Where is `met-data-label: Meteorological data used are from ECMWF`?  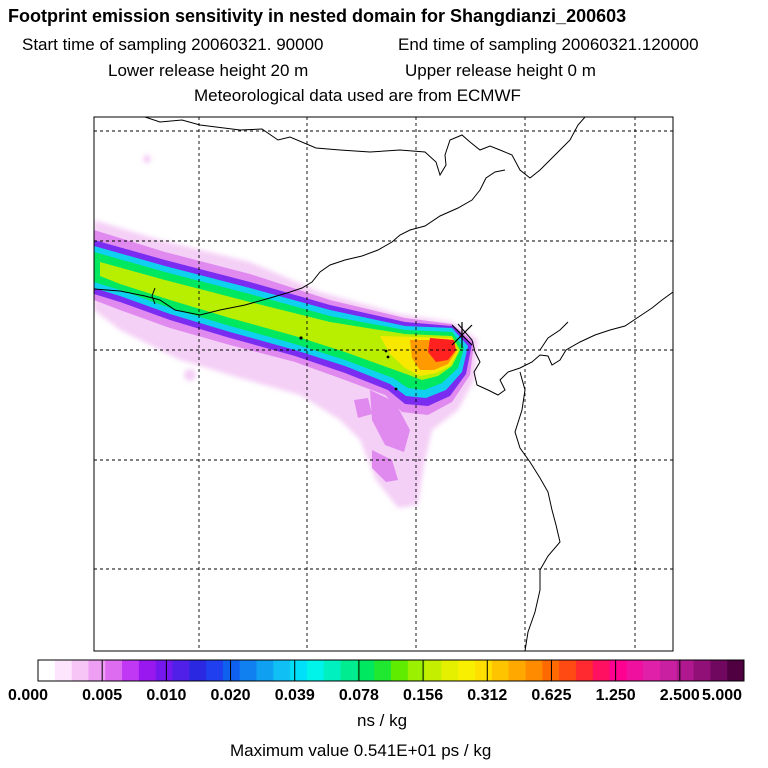 met-data-label: Meteorological data used are from ECMWF is located at coordinates (357, 95).